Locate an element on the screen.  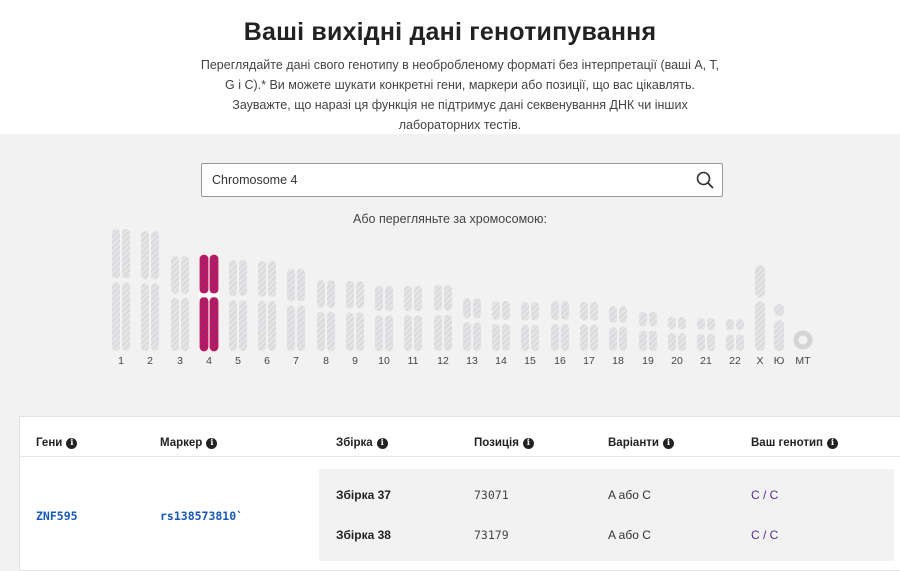
build-details-panel is located at coordinates (606, 515).